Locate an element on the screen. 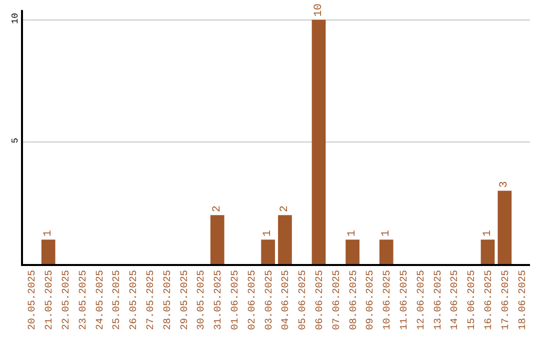  x-tick-label: 09.06.2025 is located at coordinates (371, 300).